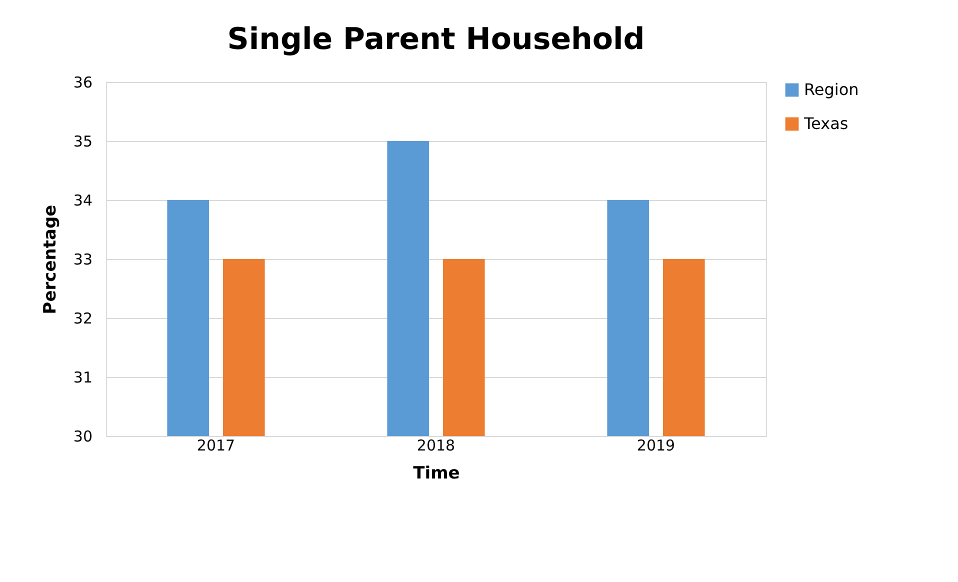 The image size is (958, 582). What do you see at coordinates (82, 319) in the screenshot?
I see `y-tick-label: 32` at bounding box center [82, 319].